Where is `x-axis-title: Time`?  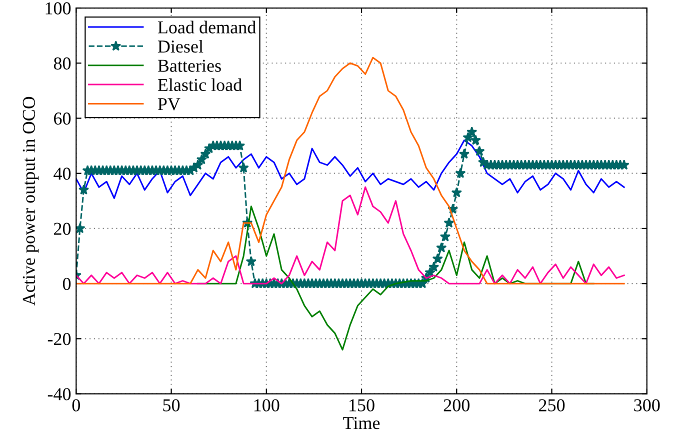 x-axis-title: Time is located at coordinates (361, 423).